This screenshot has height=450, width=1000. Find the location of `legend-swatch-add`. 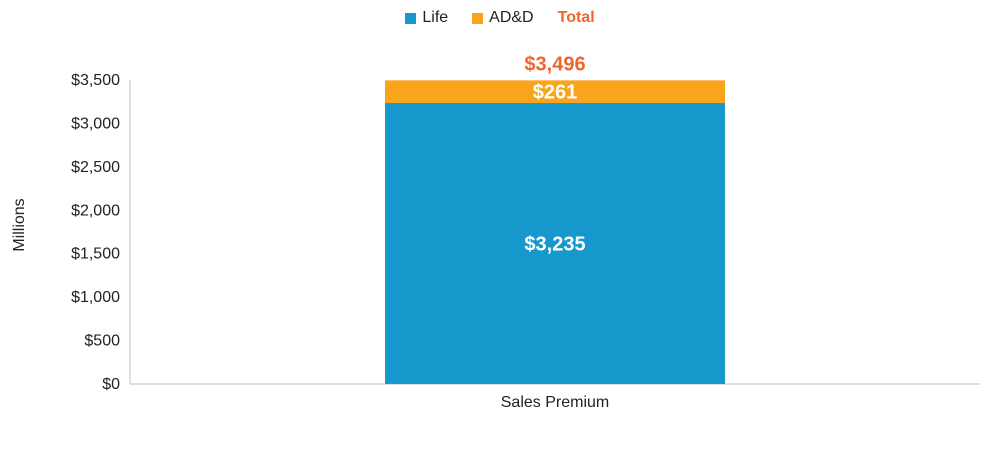

legend-swatch-add is located at coordinates (478, 18).